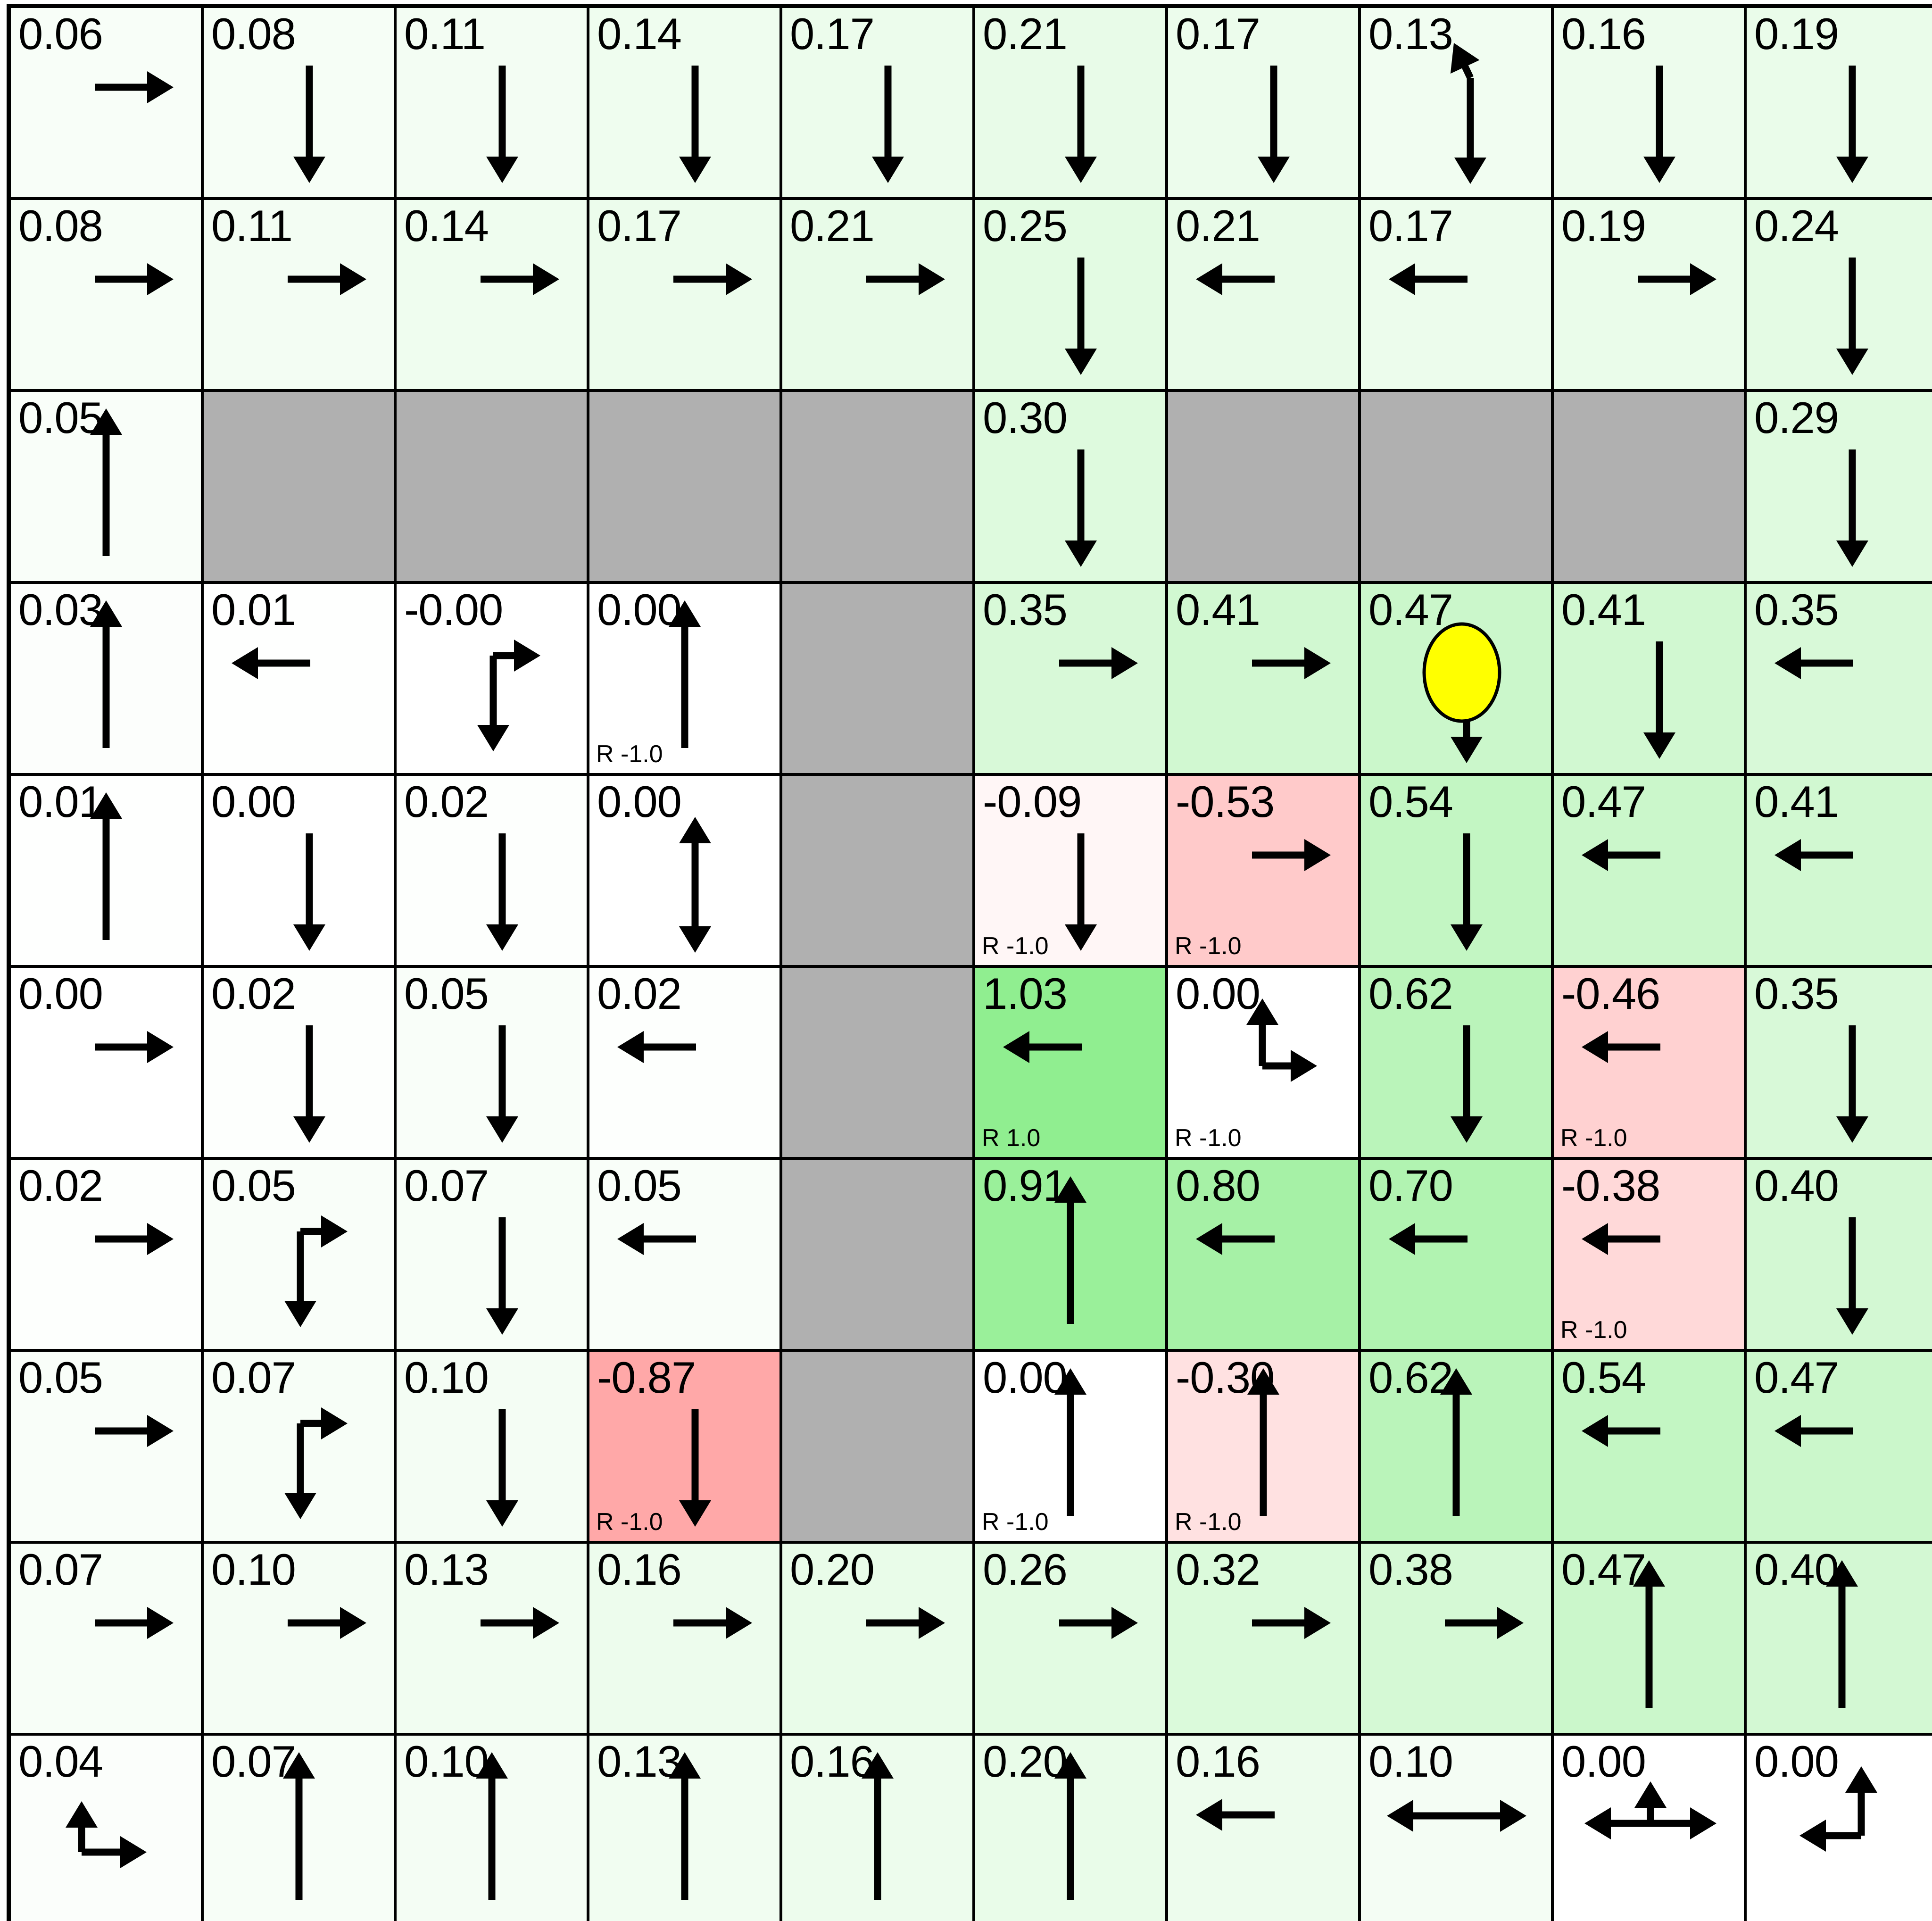 The width and height of the screenshot is (1932, 1921). What do you see at coordinates (695, 885) in the screenshot?
I see `policy-arrow-updown-icon` at bounding box center [695, 885].